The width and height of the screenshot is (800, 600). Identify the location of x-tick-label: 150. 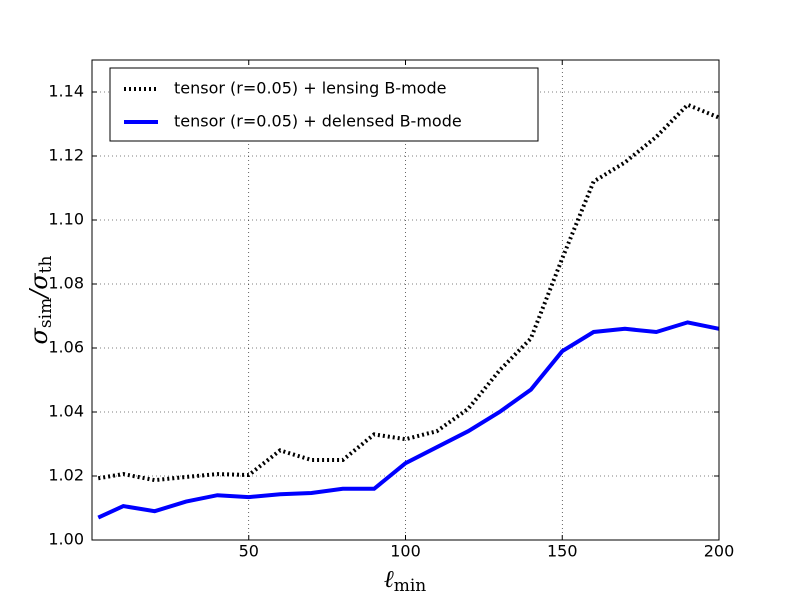
(562, 551).